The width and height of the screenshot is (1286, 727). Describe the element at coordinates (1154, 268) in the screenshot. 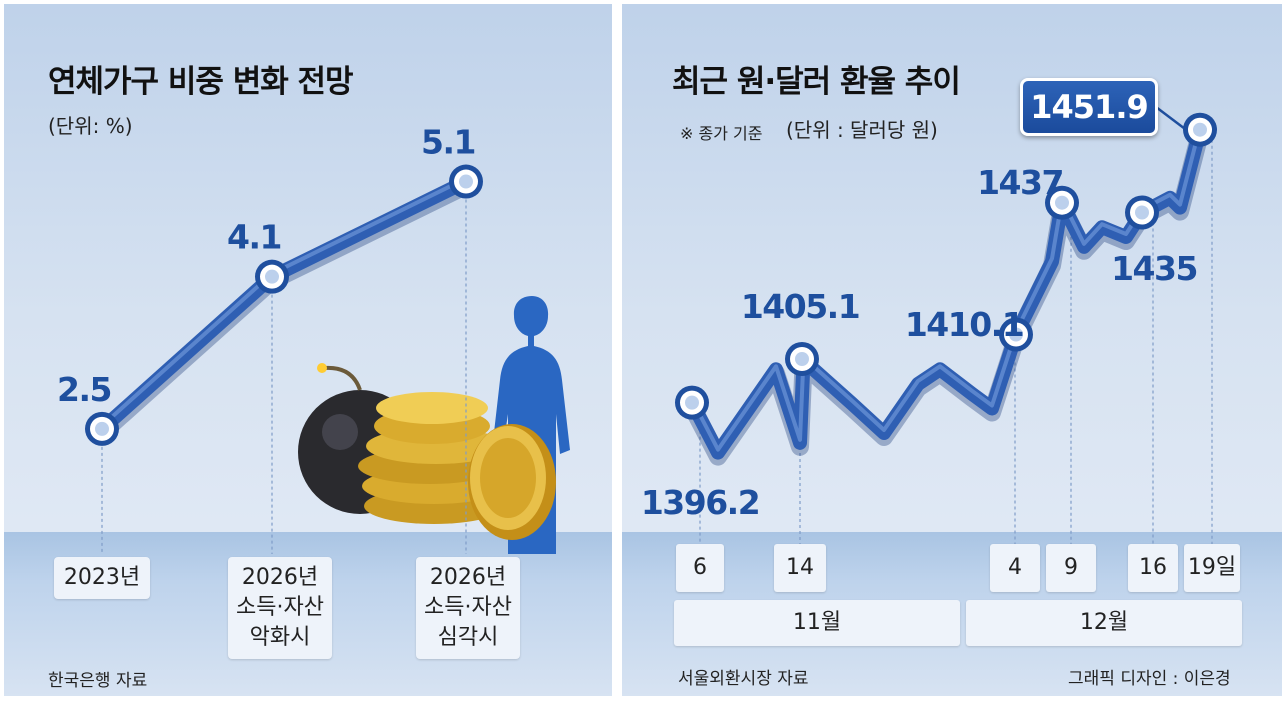

I see `right-data-label-4: 1435` at that location.